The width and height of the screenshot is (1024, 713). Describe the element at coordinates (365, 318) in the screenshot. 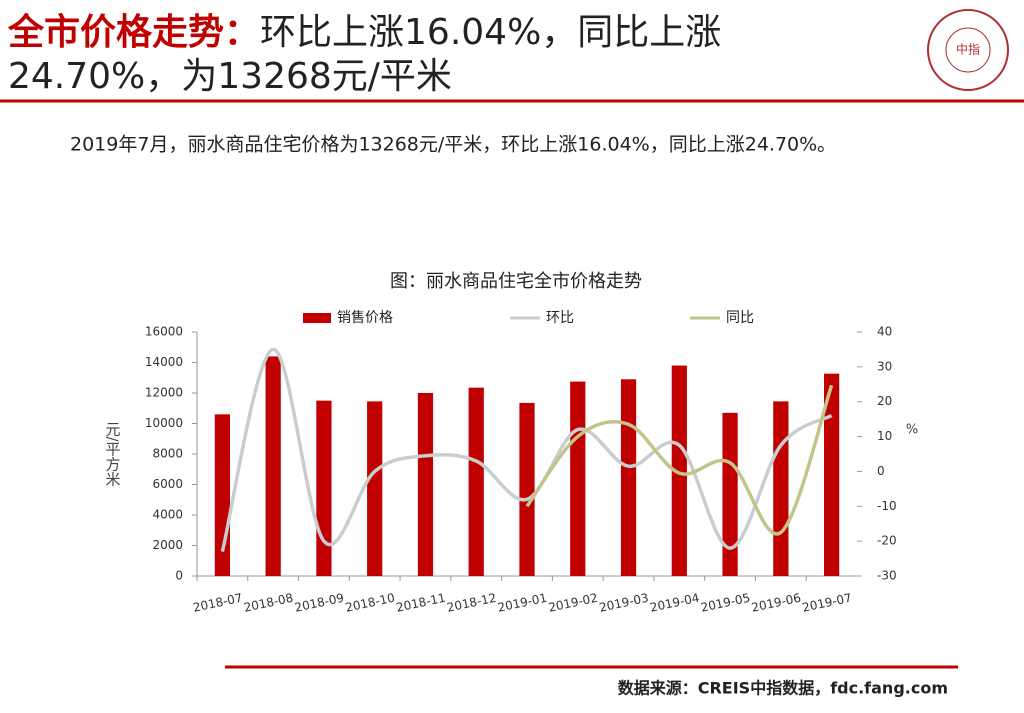

I see `legend-label: 销售价格` at that location.